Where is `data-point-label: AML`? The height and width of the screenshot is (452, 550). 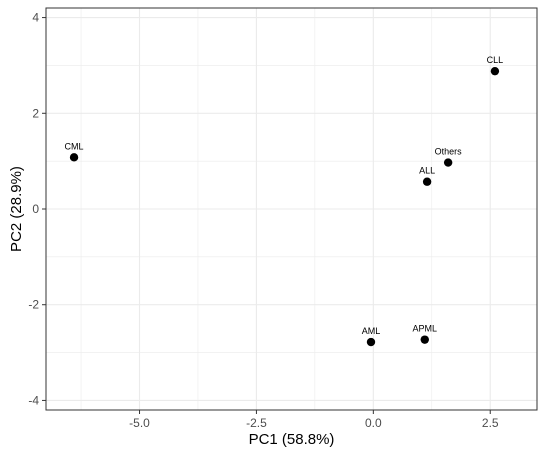
data-point-label: AML is located at coordinates (371, 331).